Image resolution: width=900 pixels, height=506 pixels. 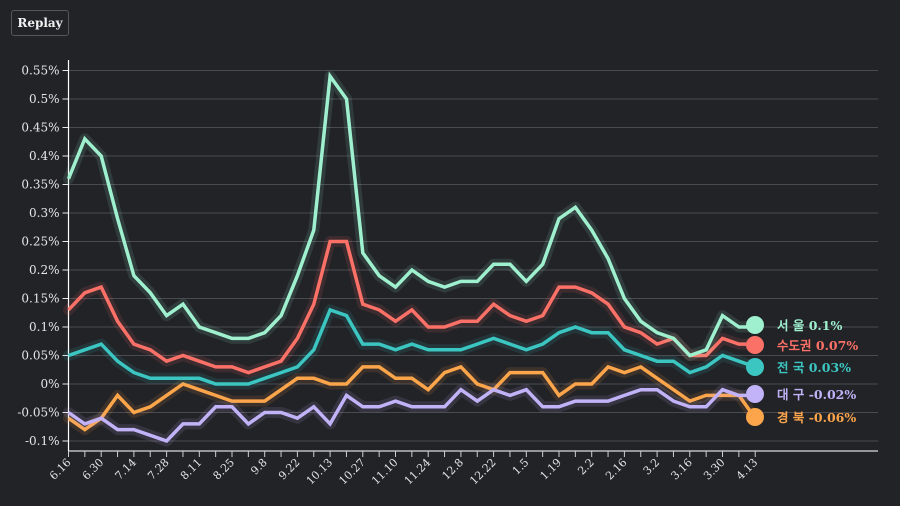 What do you see at coordinates (289, 469) in the screenshot?
I see `x-tick-label: 9.22` at bounding box center [289, 469].